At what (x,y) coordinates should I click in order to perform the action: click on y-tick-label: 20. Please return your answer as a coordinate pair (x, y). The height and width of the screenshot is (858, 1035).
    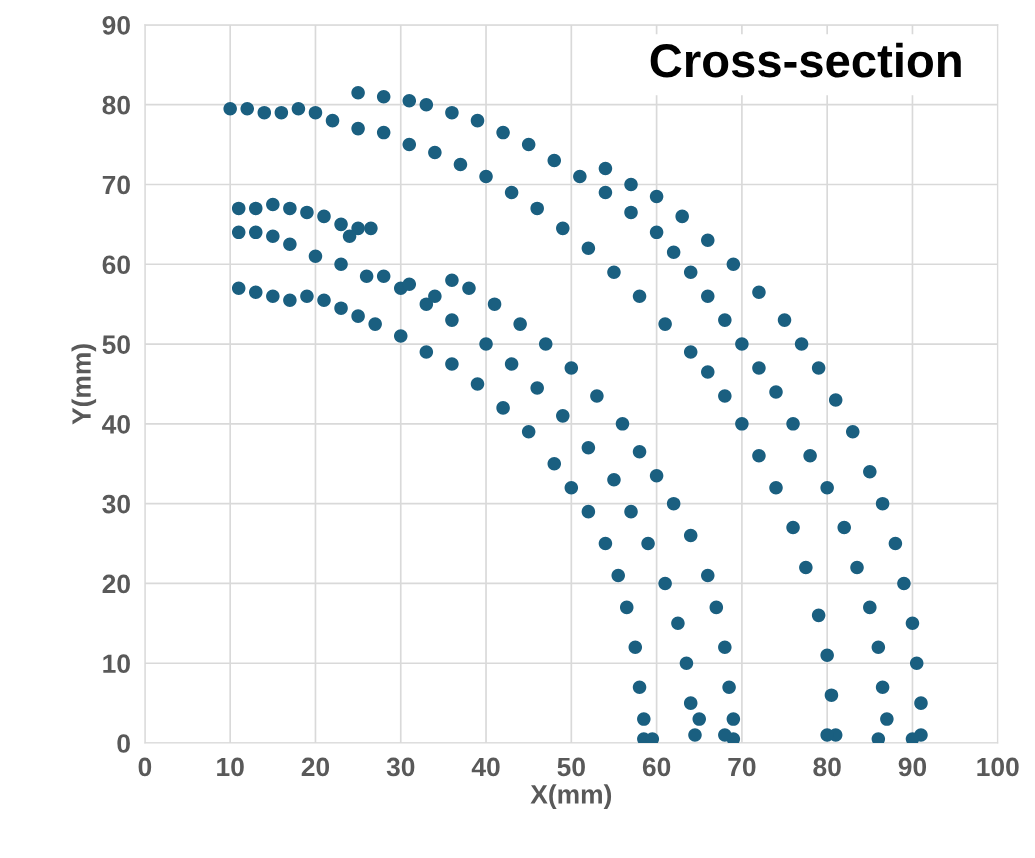
    Looking at the image, I should click on (116, 584).